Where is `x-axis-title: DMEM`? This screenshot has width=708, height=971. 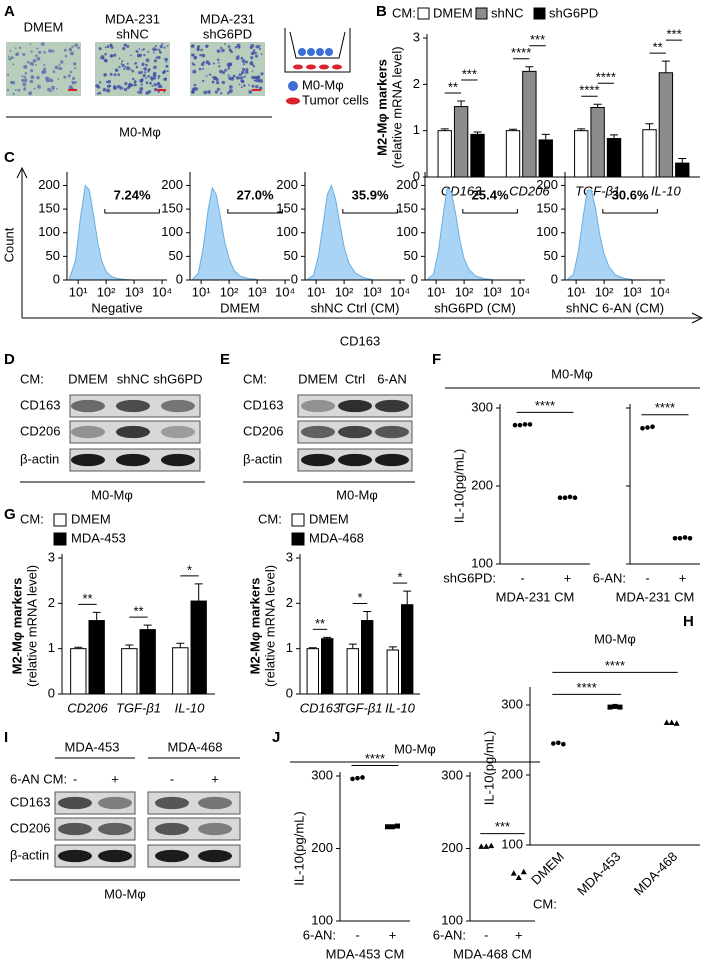
x-axis-title: DMEM is located at coordinates (240, 307).